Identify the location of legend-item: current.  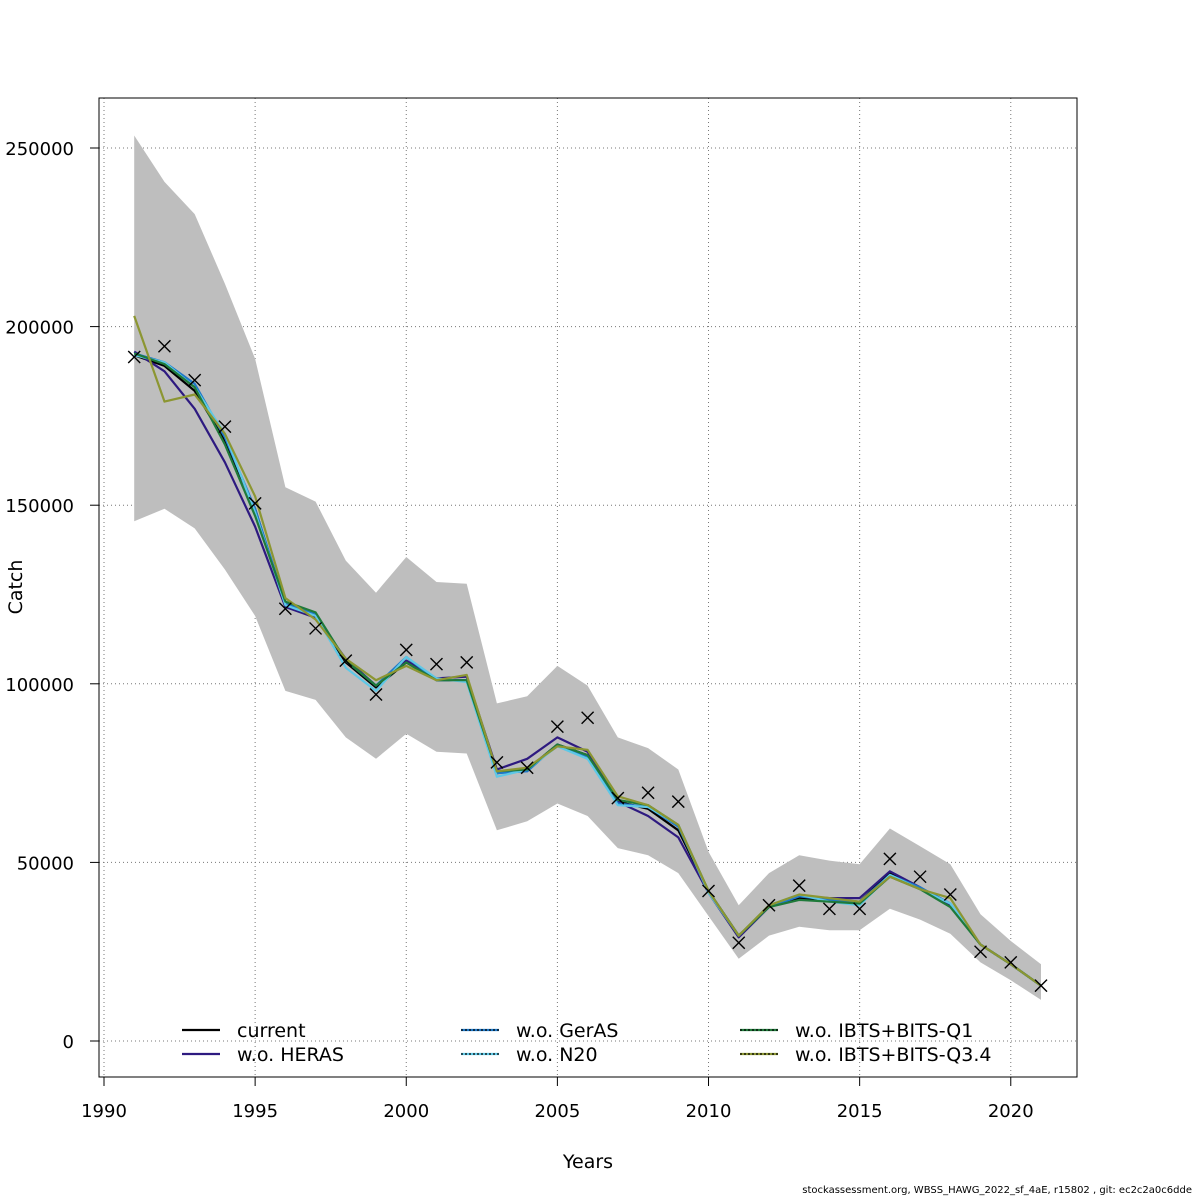
(244, 1031).